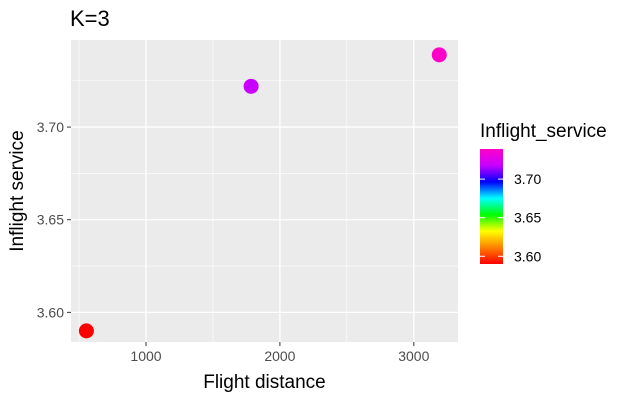 The height and width of the screenshot is (400, 641). What do you see at coordinates (413, 356) in the screenshot?
I see `x-tick-label: 3000` at bounding box center [413, 356].